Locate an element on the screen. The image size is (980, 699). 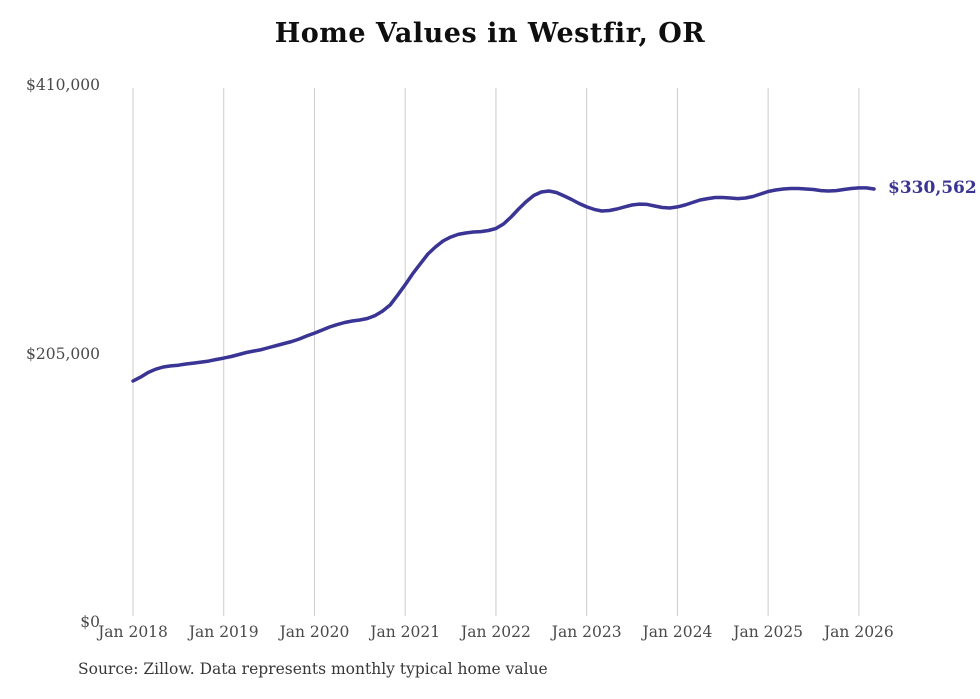
x-axis-tick-label: Jan 2024 is located at coordinates (677, 632).